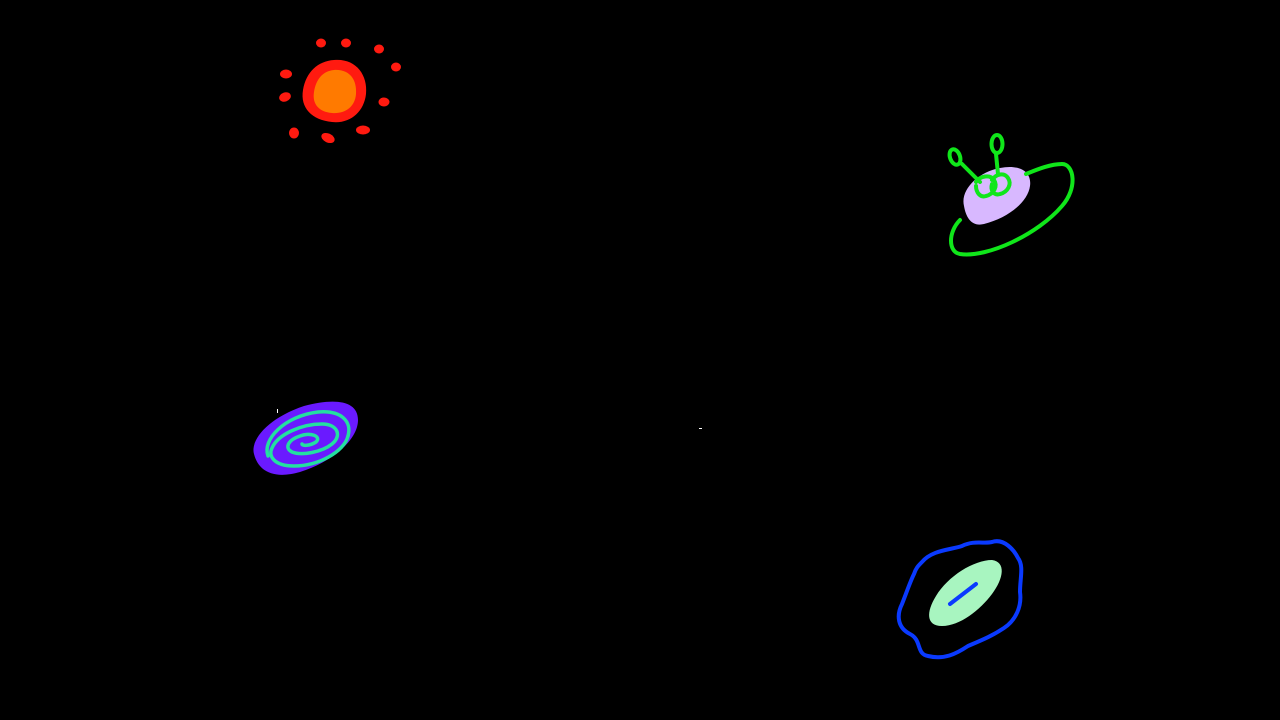 The width and height of the screenshot is (1280, 720). What do you see at coordinates (1009, 195) in the screenshot?
I see `ufo-alien-icon` at bounding box center [1009, 195].